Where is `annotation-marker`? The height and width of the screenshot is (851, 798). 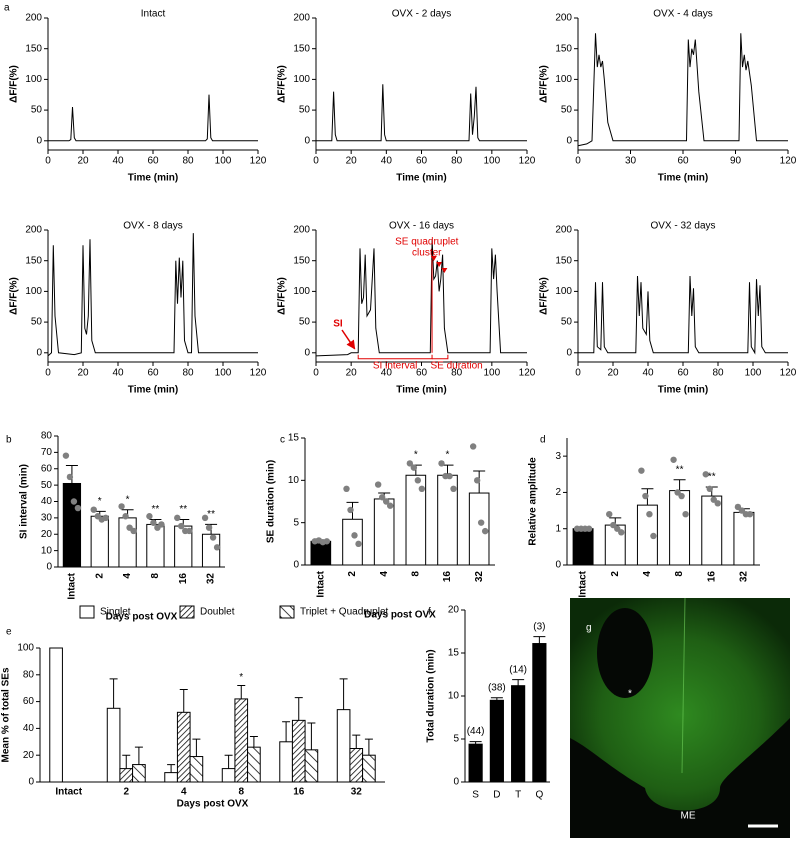 annotation-marker is located at coordinates (433, 258).